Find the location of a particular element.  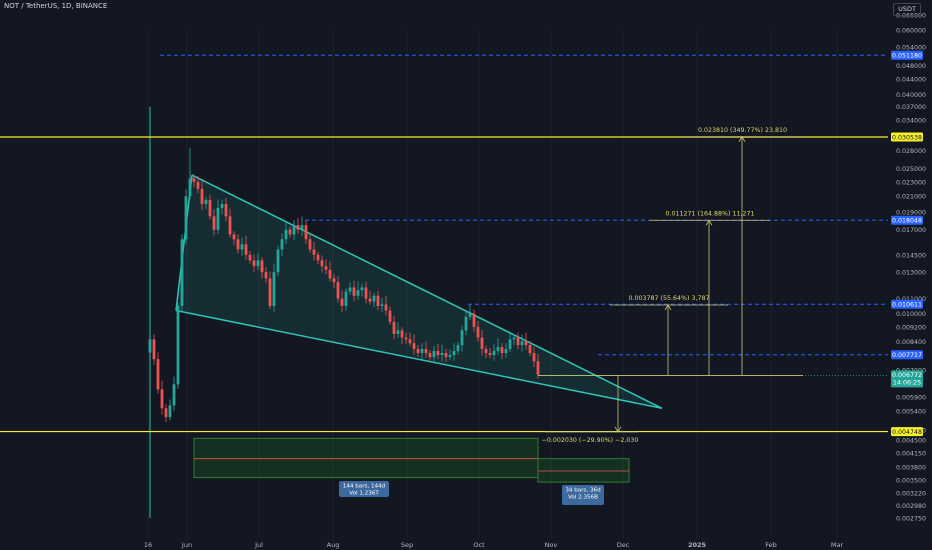

last-price-label: 0.006772 is located at coordinates (907, 375).